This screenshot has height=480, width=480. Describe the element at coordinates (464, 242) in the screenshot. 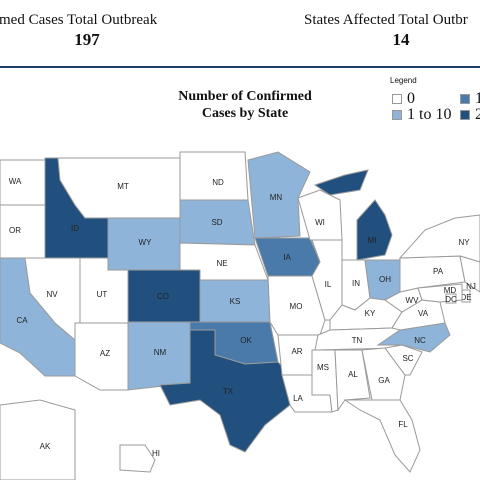

I see `state-label-ny: NY` at that location.